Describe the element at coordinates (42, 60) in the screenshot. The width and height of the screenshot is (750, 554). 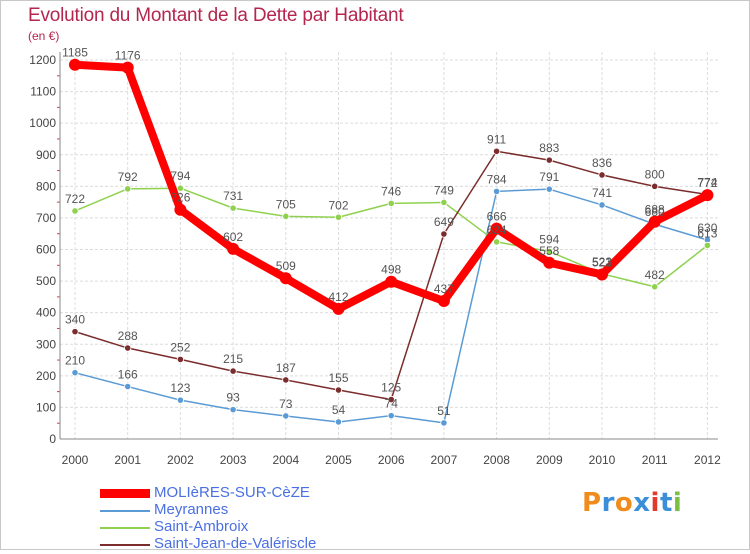
I see `y-tick-label: 1200` at that location.